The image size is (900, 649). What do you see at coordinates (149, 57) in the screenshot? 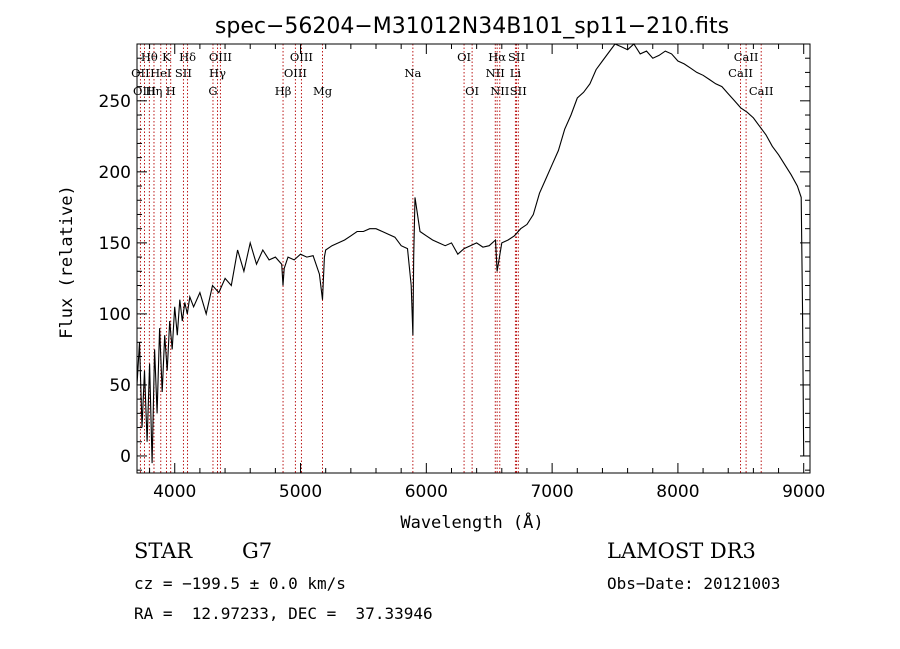
I see `spectral-line-label: Hθ` at bounding box center [149, 57].